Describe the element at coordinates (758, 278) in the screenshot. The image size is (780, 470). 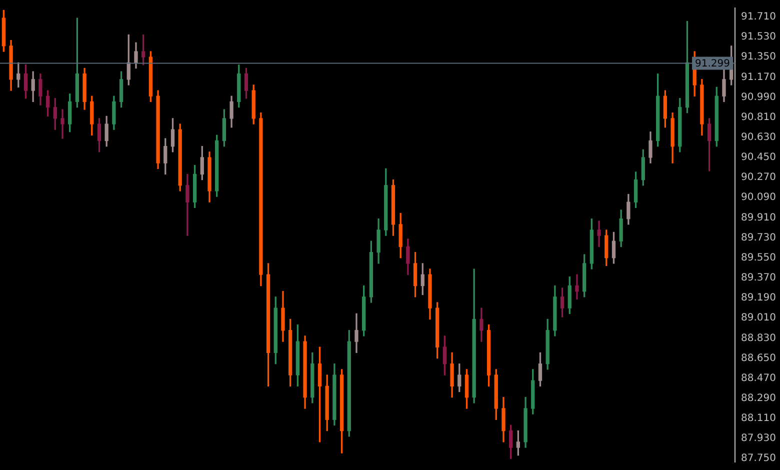
I see `y-tick-label: 89.370` at that location.